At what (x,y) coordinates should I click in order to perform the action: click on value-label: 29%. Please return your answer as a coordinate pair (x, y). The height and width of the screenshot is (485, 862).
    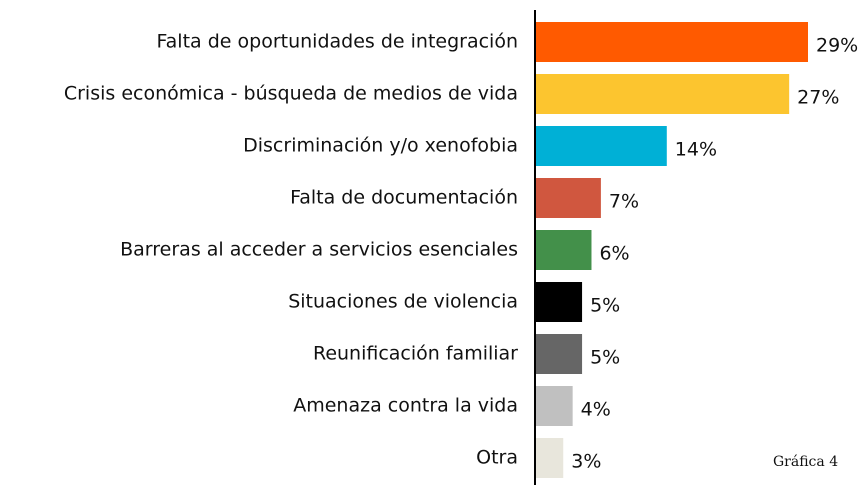
    Looking at the image, I should click on (837, 46).